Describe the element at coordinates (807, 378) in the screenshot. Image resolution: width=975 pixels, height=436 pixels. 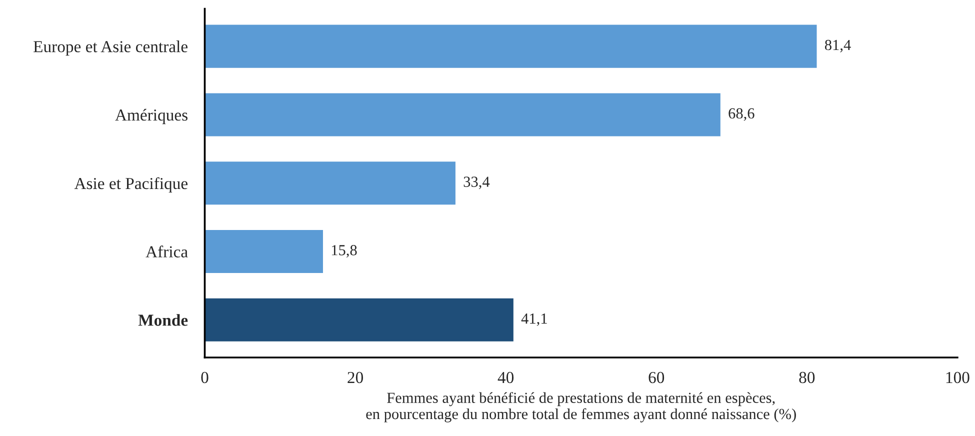
I see `x-tick-label: 80` at that location.